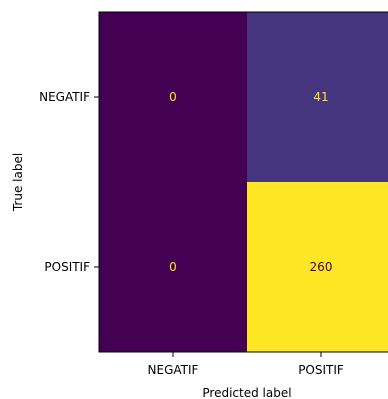 This screenshot has height=399, width=388. I want to click on y-tick-labels: NEGATIF POSITIF, so click(64, 182).